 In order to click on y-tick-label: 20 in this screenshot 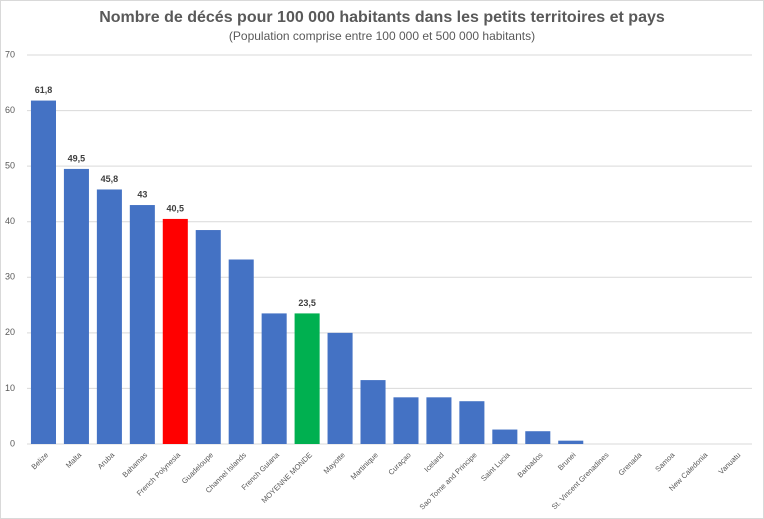, I will do `click(10, 332)`.